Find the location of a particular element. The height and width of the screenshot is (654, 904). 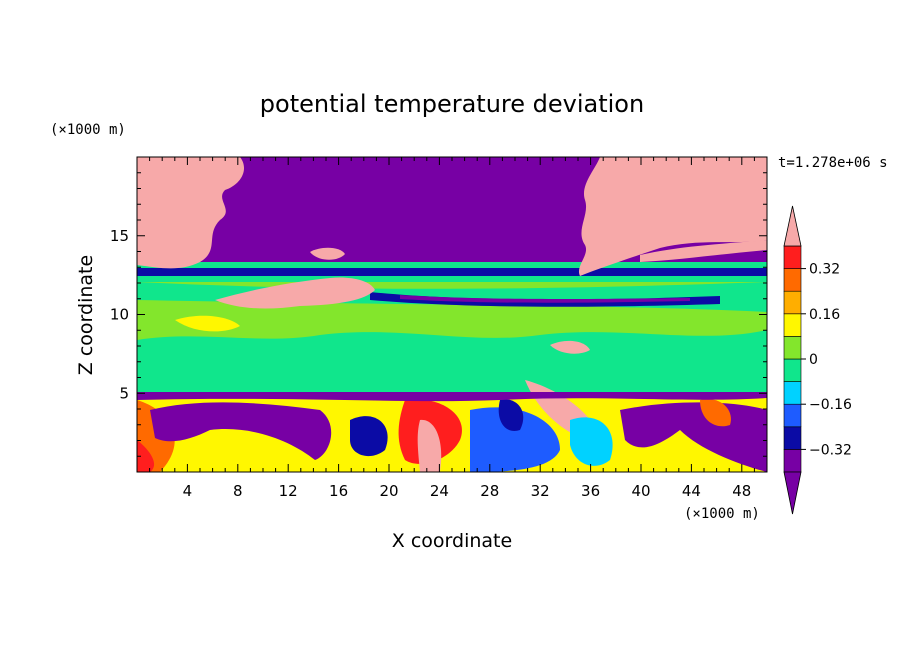

x-tick-label: 28 is located at coordinates (489, 491).